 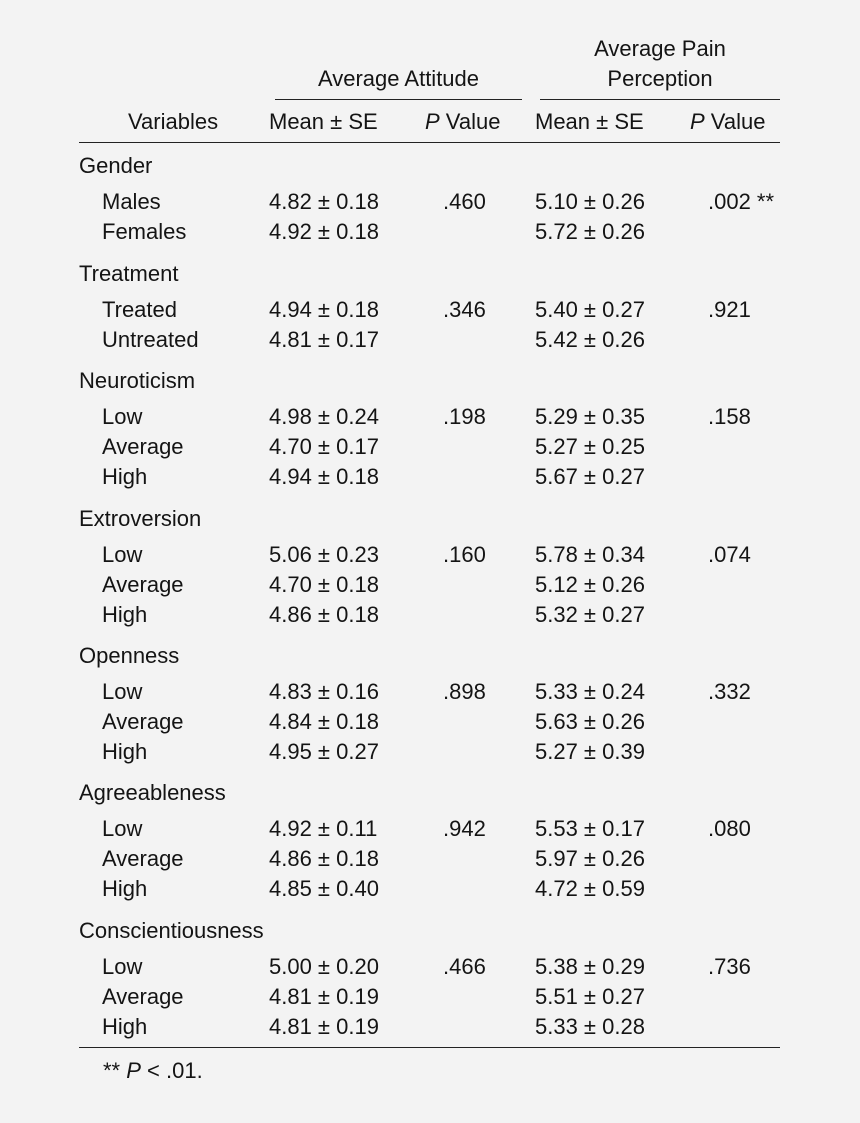 What do you see at coordinates (464, 828) in the screenshot?
I see `att-p-value: .942` at bounding box center [464, 828].